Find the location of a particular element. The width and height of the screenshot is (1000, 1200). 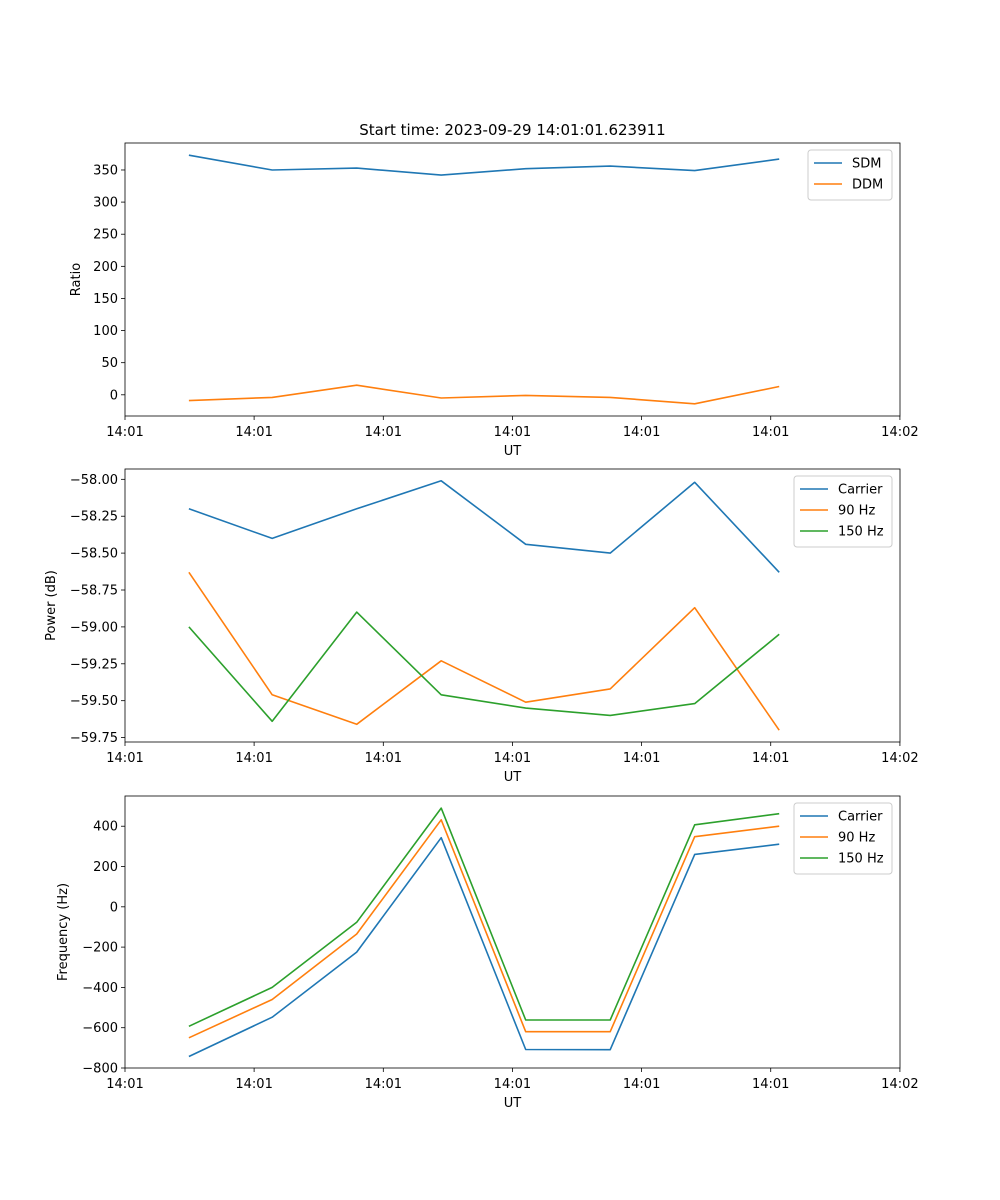

series-line-ddm is located at coordinates (484, 394).